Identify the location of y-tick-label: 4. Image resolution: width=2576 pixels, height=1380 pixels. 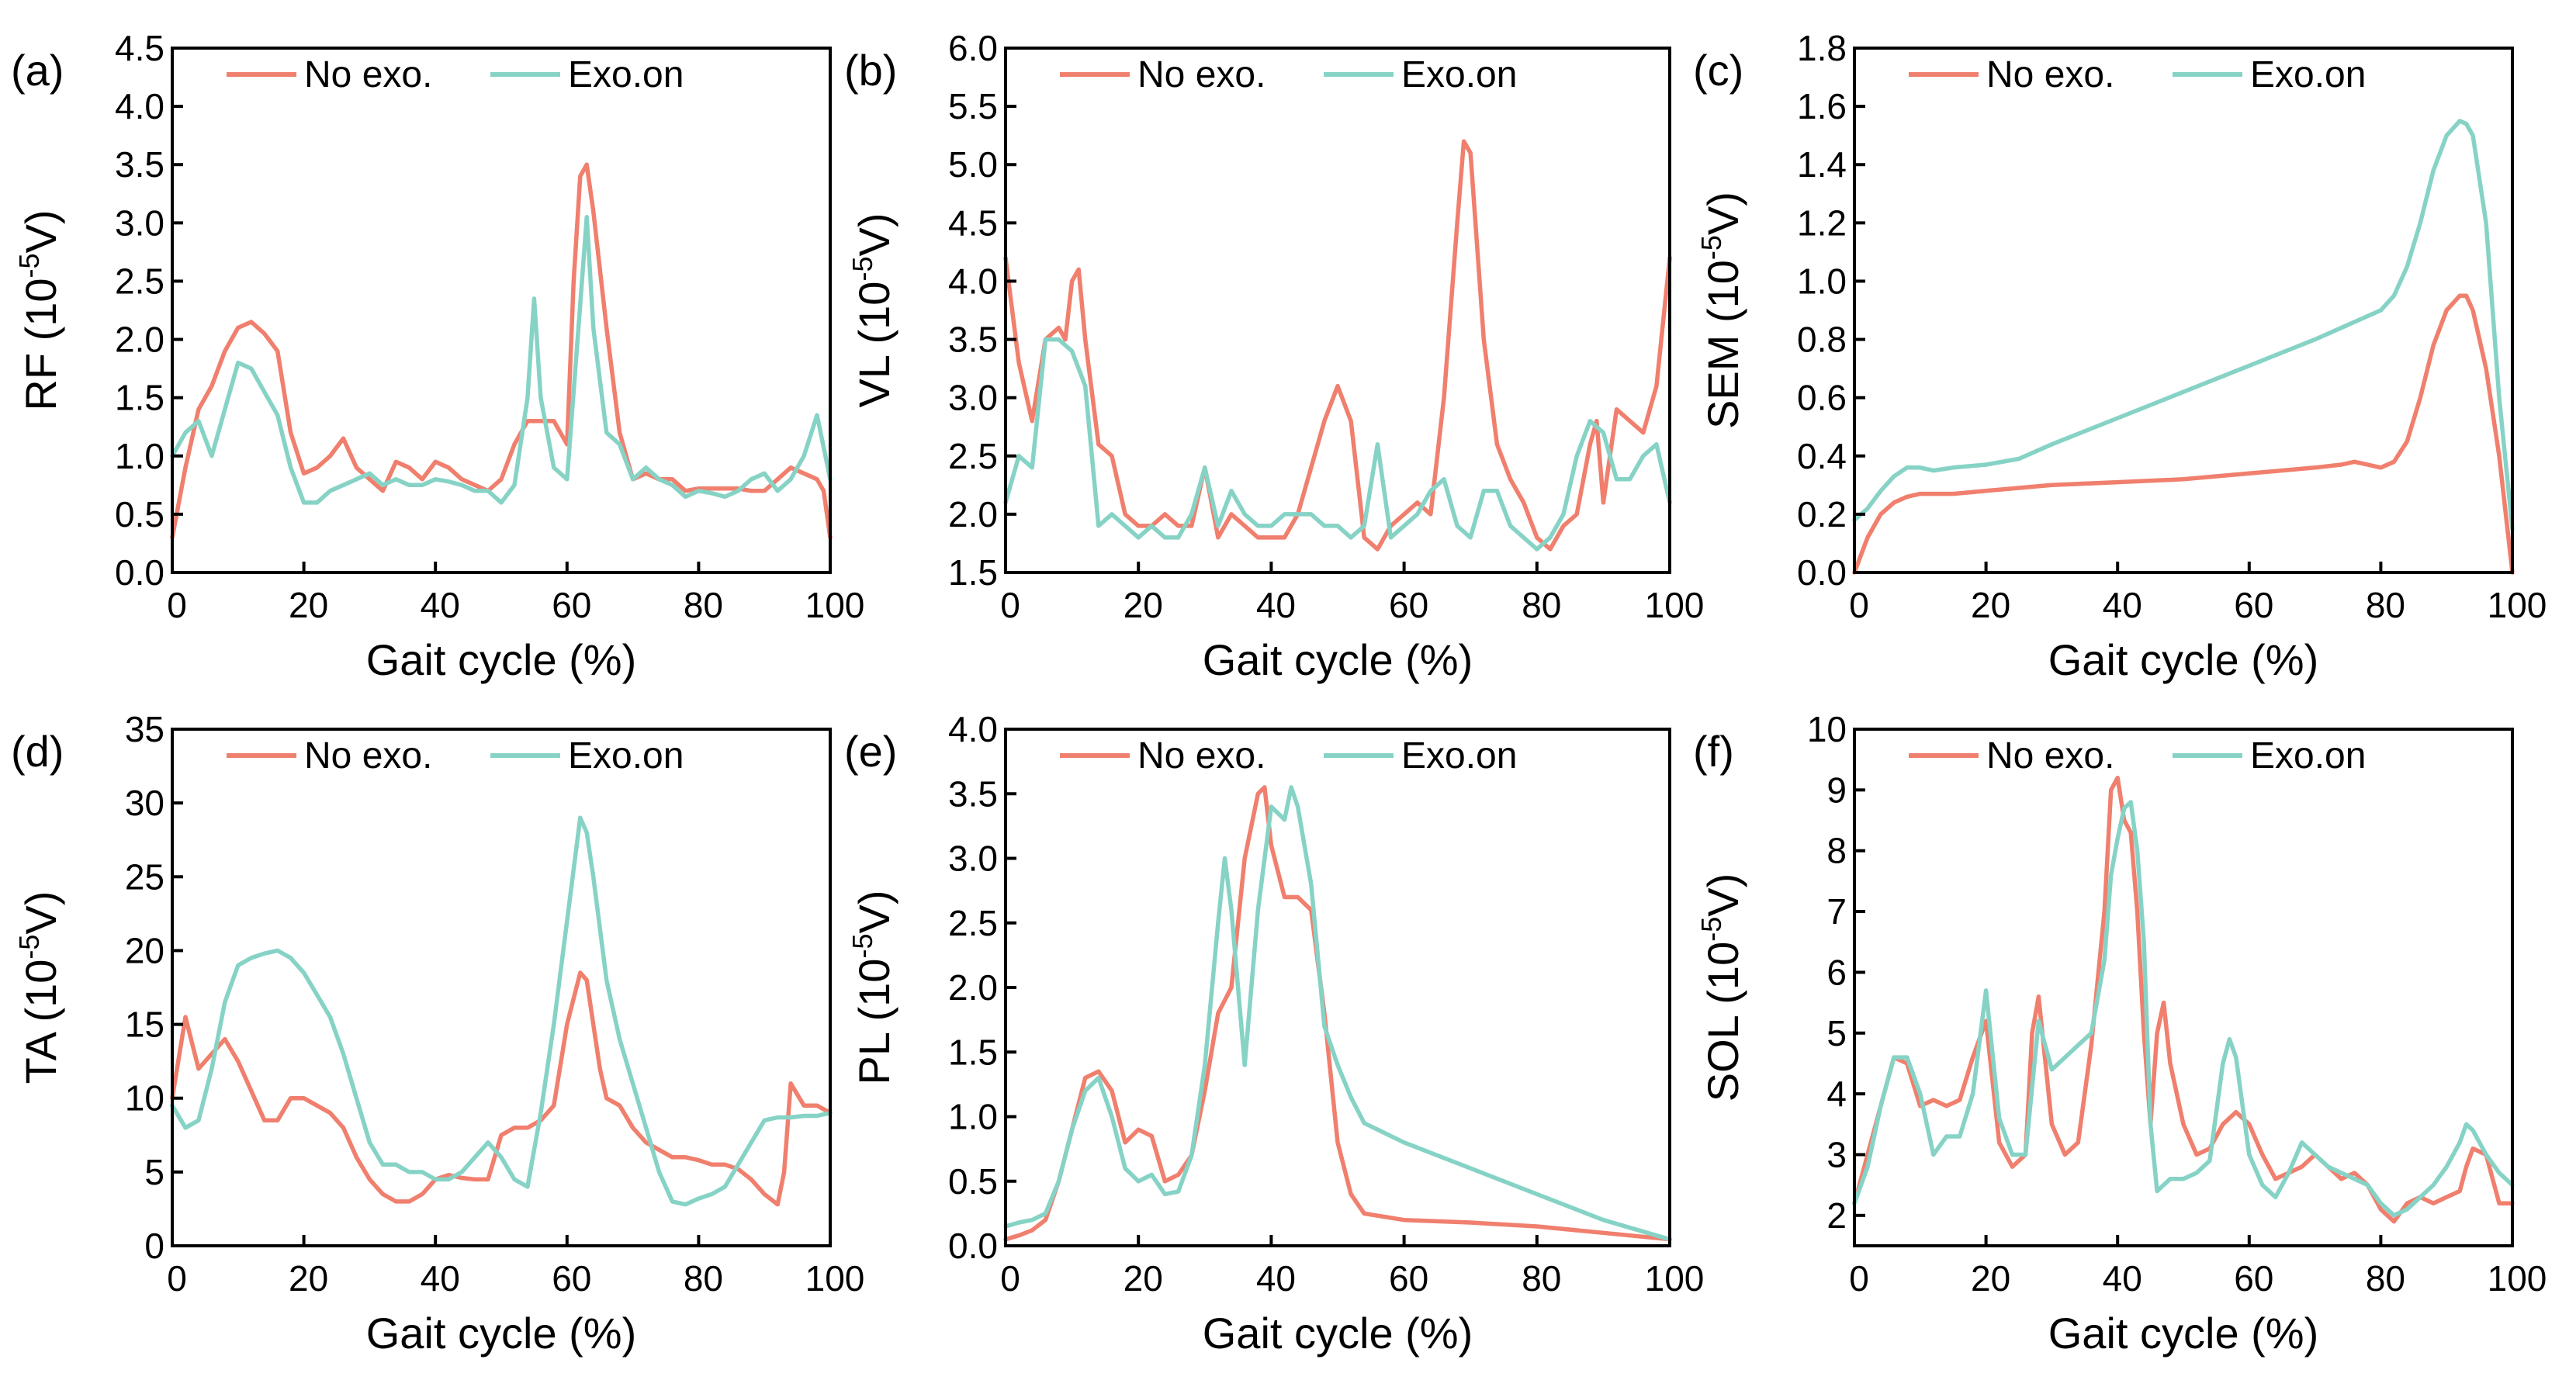
(1836, 1094).